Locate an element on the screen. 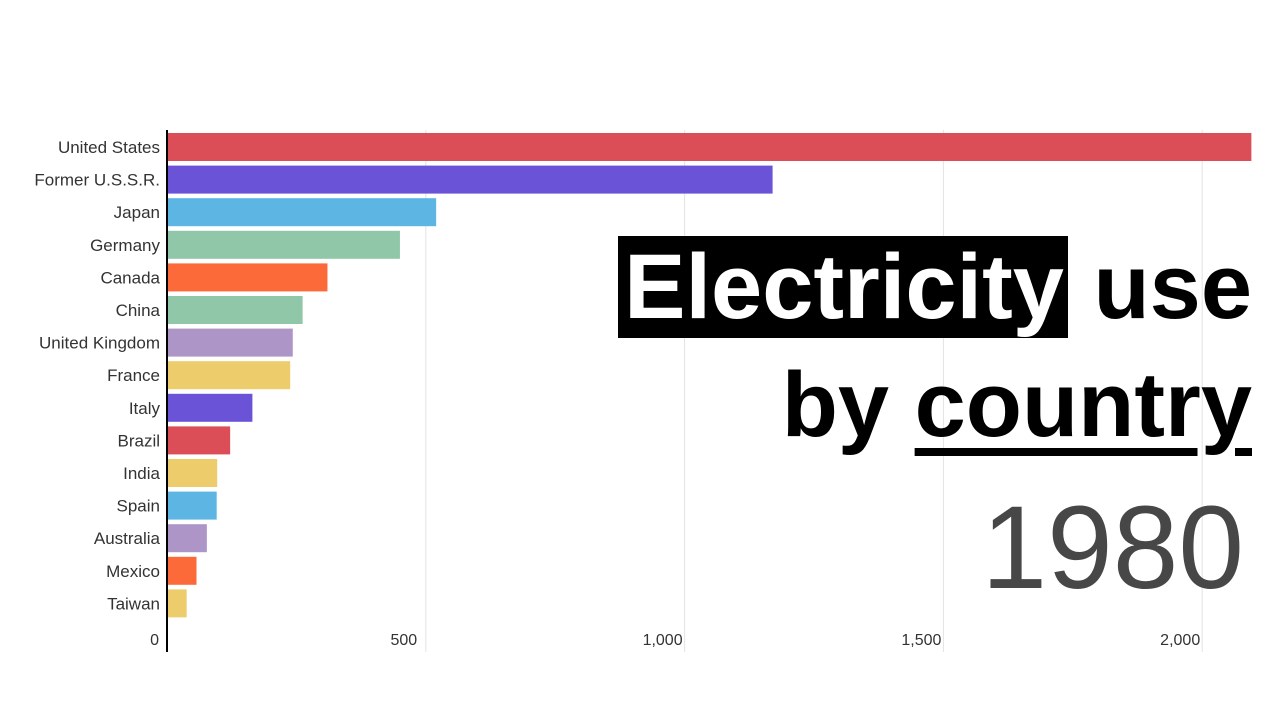  year-label: 1980 is located at coordinates (1112, 548).